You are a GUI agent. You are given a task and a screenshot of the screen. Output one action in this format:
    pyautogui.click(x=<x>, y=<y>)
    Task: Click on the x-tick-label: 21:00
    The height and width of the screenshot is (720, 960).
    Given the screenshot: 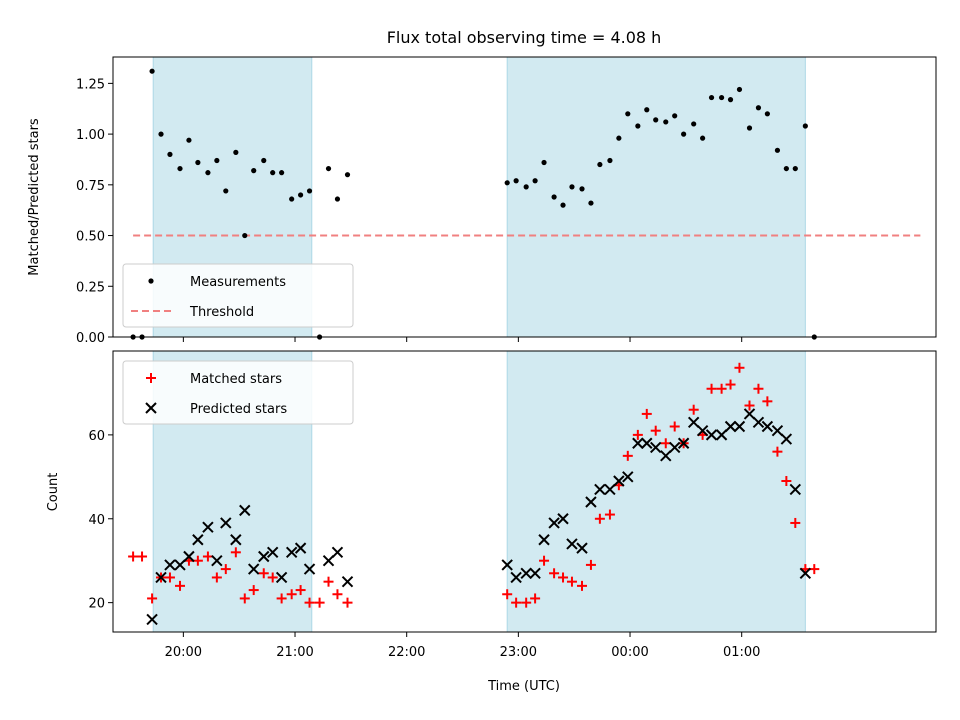 What is the action you would take?
    pyautogui.click(x=294, y=652)
    